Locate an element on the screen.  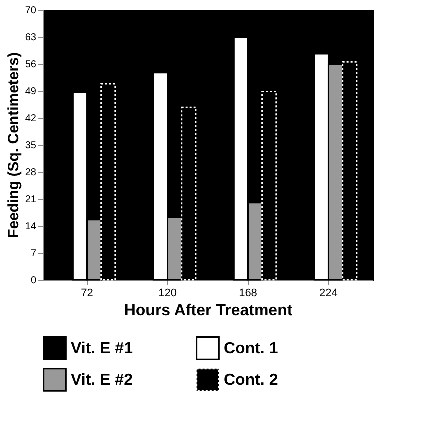
y-tick-label: 21 is located at coordinates (31, 200).